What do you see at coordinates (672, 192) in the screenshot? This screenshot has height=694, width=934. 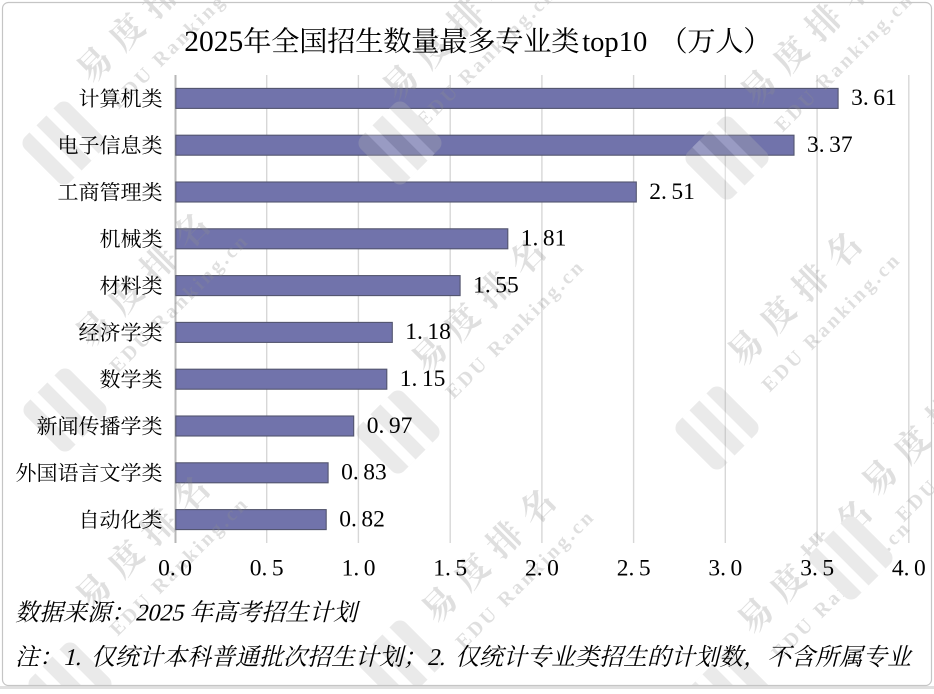 I see `svg-text:2.51: 2. 51` at bounding box center [672, 192].